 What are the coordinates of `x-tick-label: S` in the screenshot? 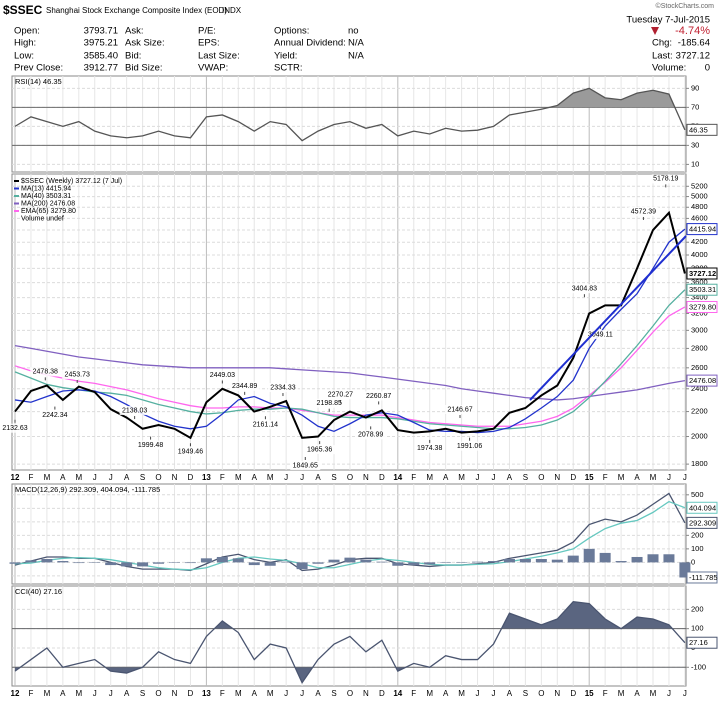 It's located at (333, 477).